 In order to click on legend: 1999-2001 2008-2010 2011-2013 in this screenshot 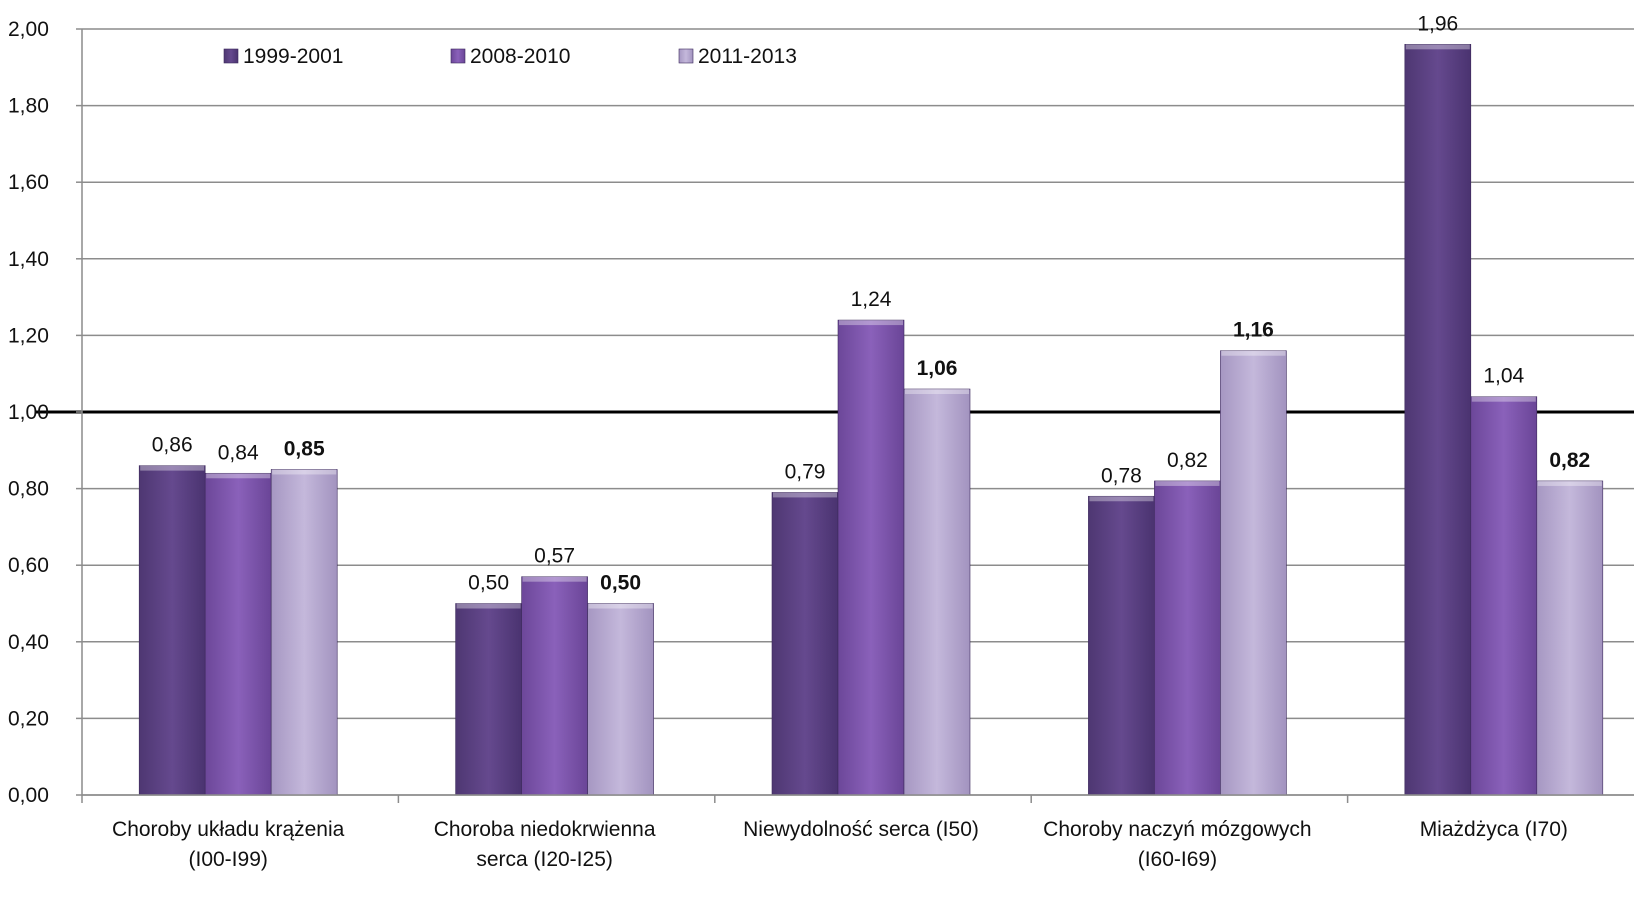, I will do `click(510, 56)`.